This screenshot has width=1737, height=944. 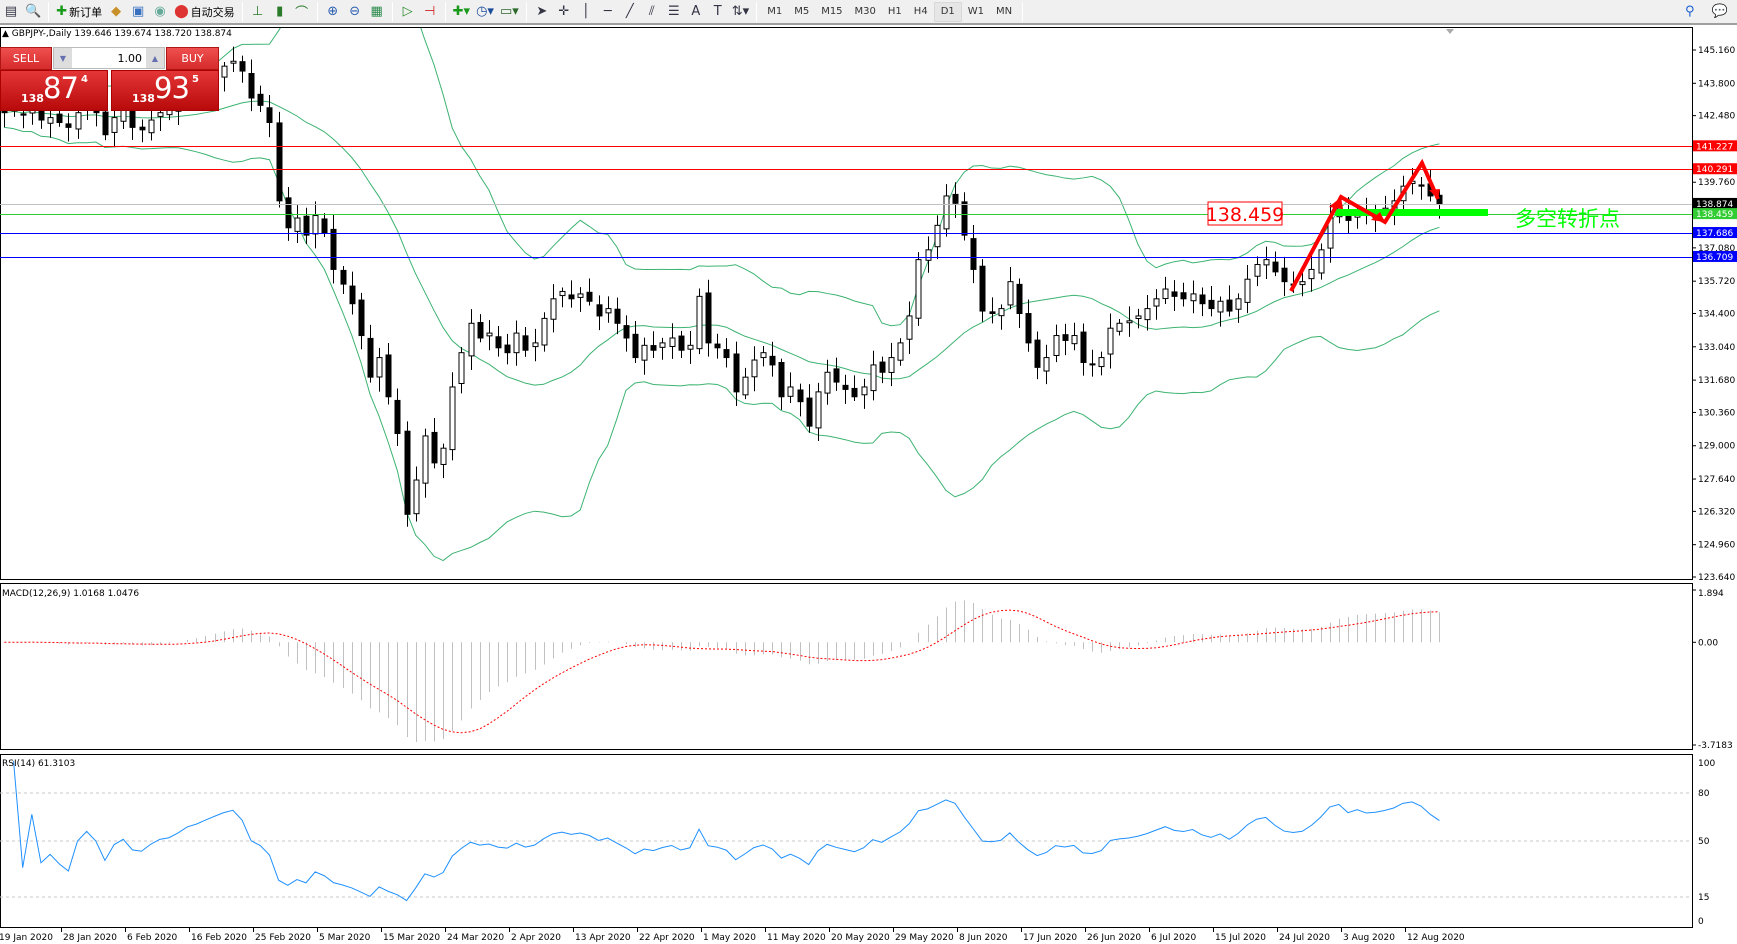 What do you see at coordinates (302, 13) in the screenshot?
I see `line-chart-icon: ⌒` at bounding box center [302, 13].